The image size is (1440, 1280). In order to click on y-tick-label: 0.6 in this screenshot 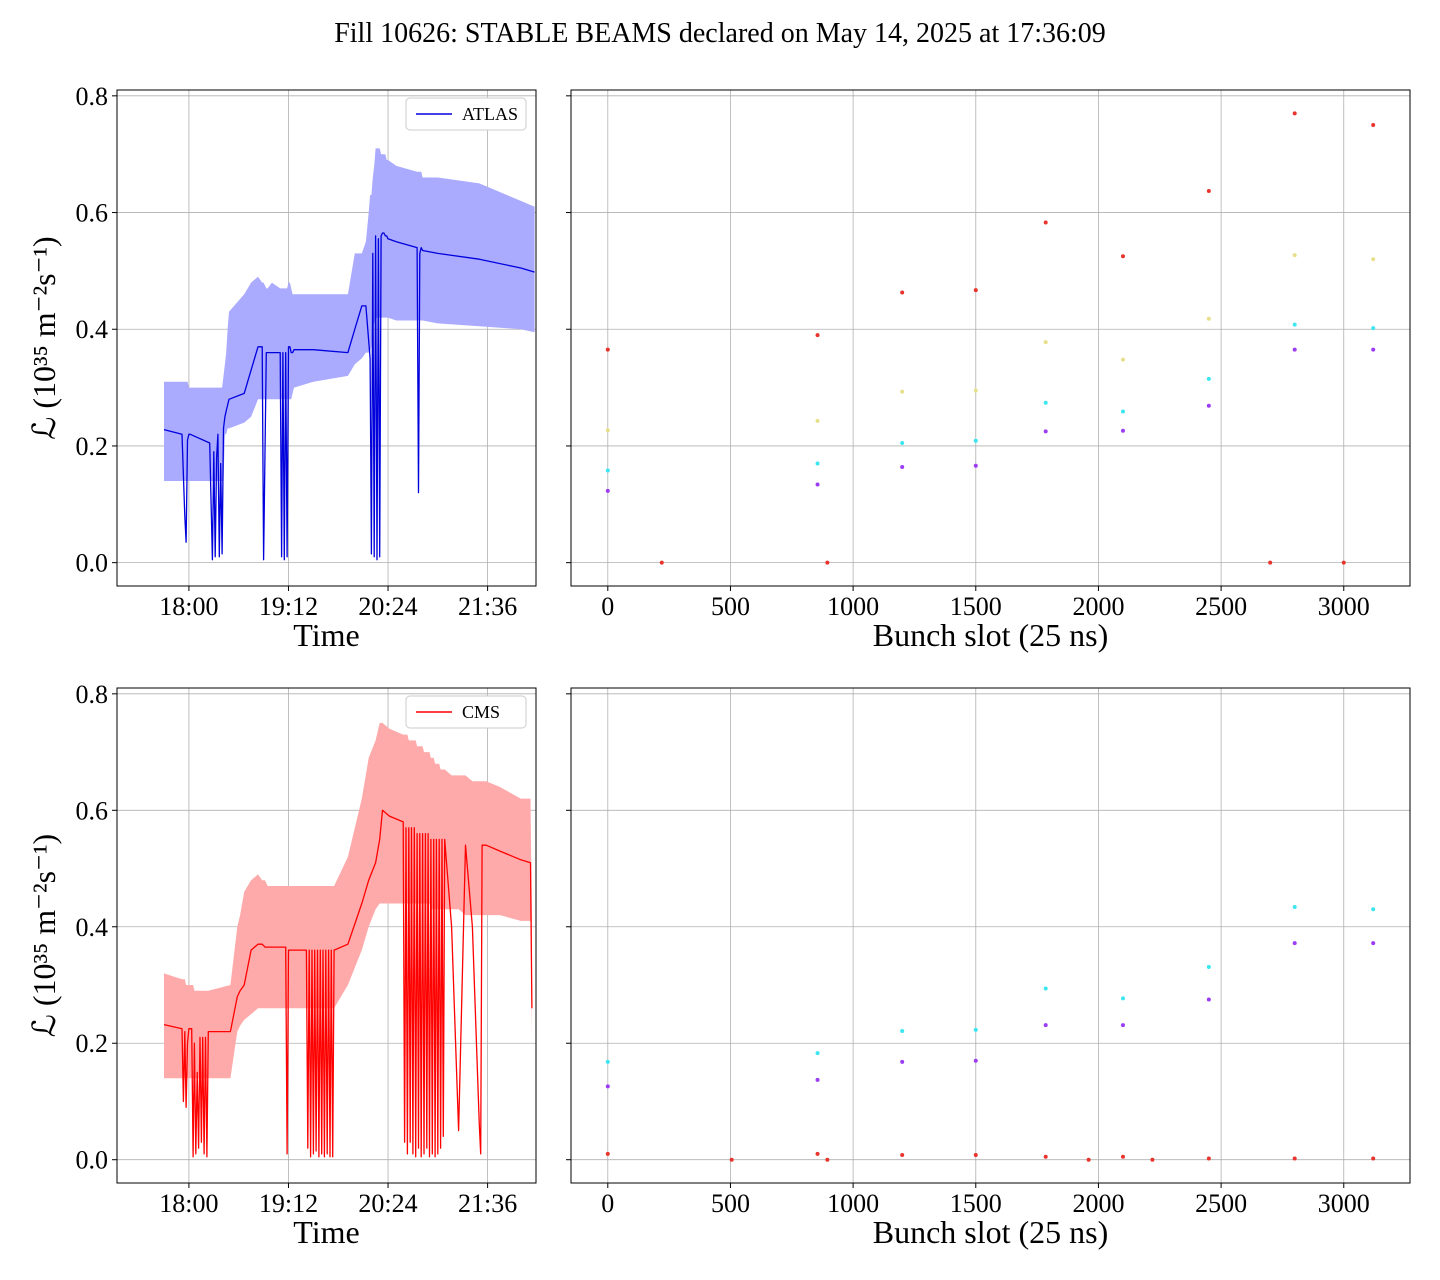, I will do `click(92, 213)`.